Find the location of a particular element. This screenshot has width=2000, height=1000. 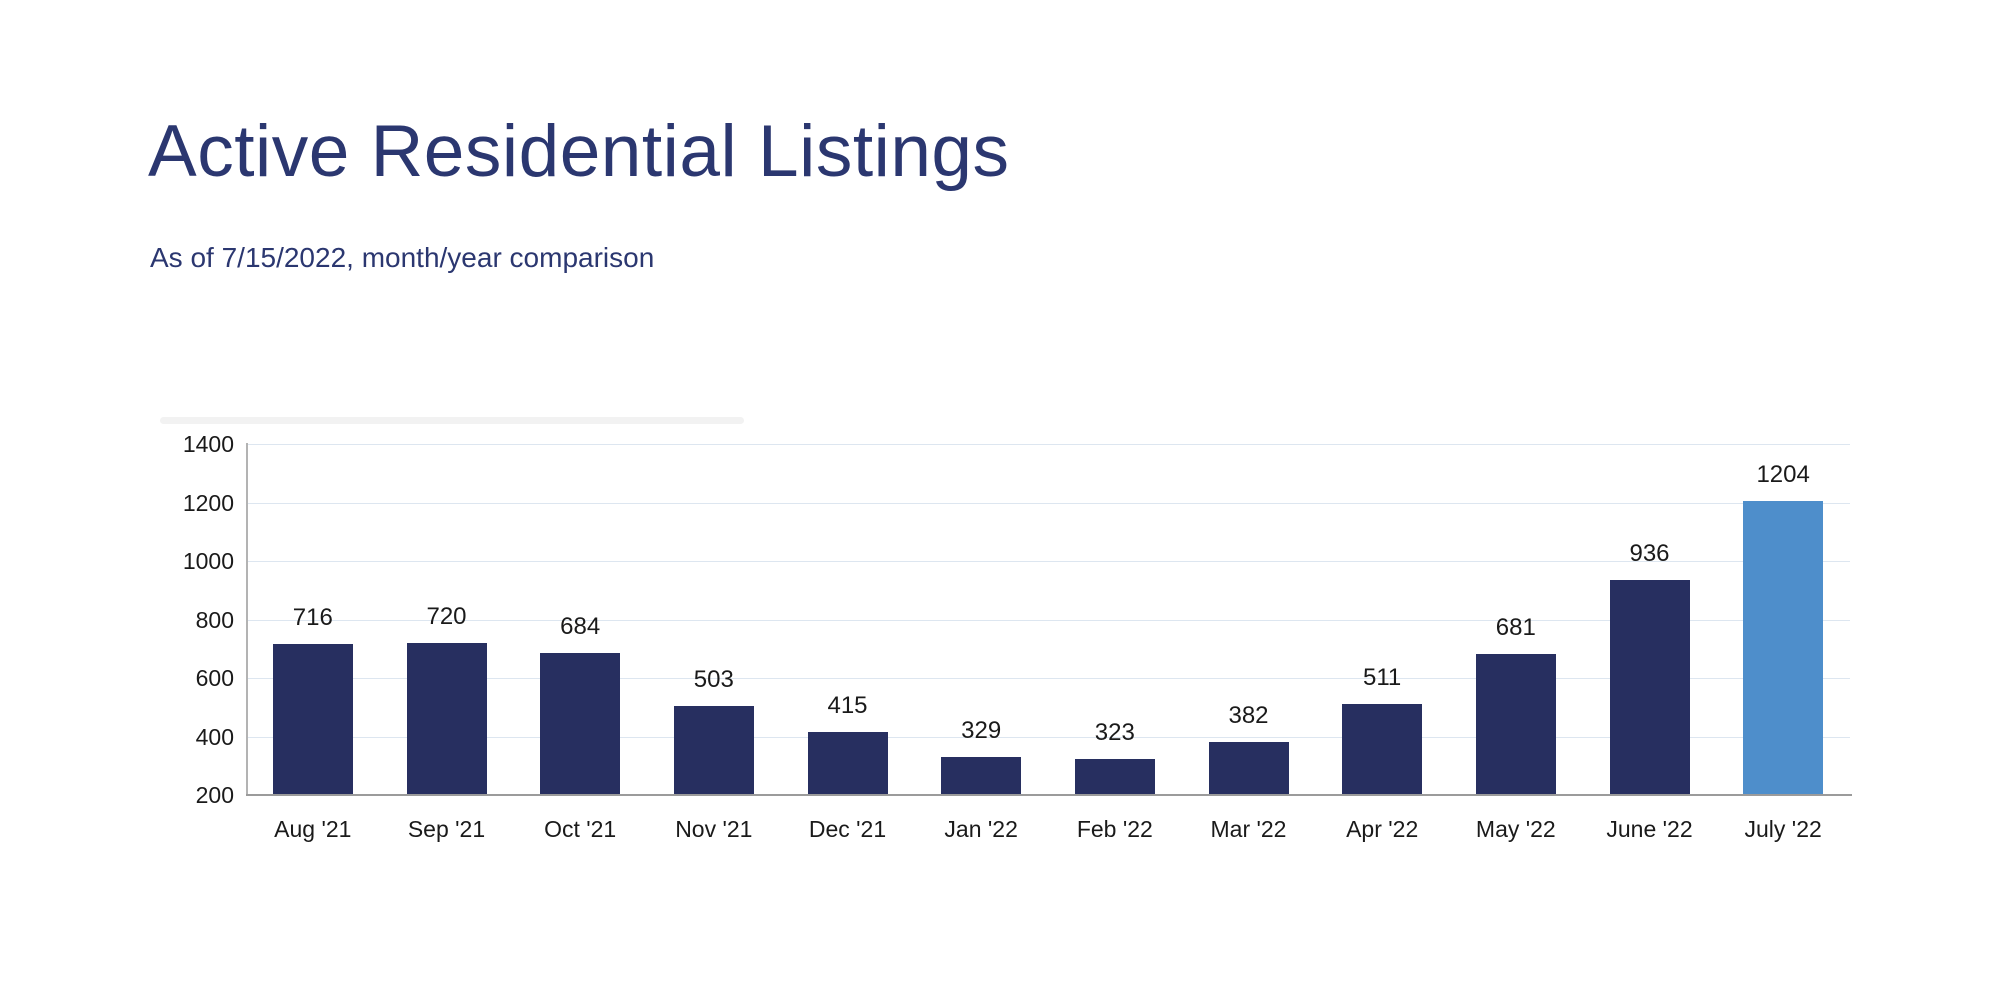

bar-value-label: 323 is located at coordinates (1114, 733).